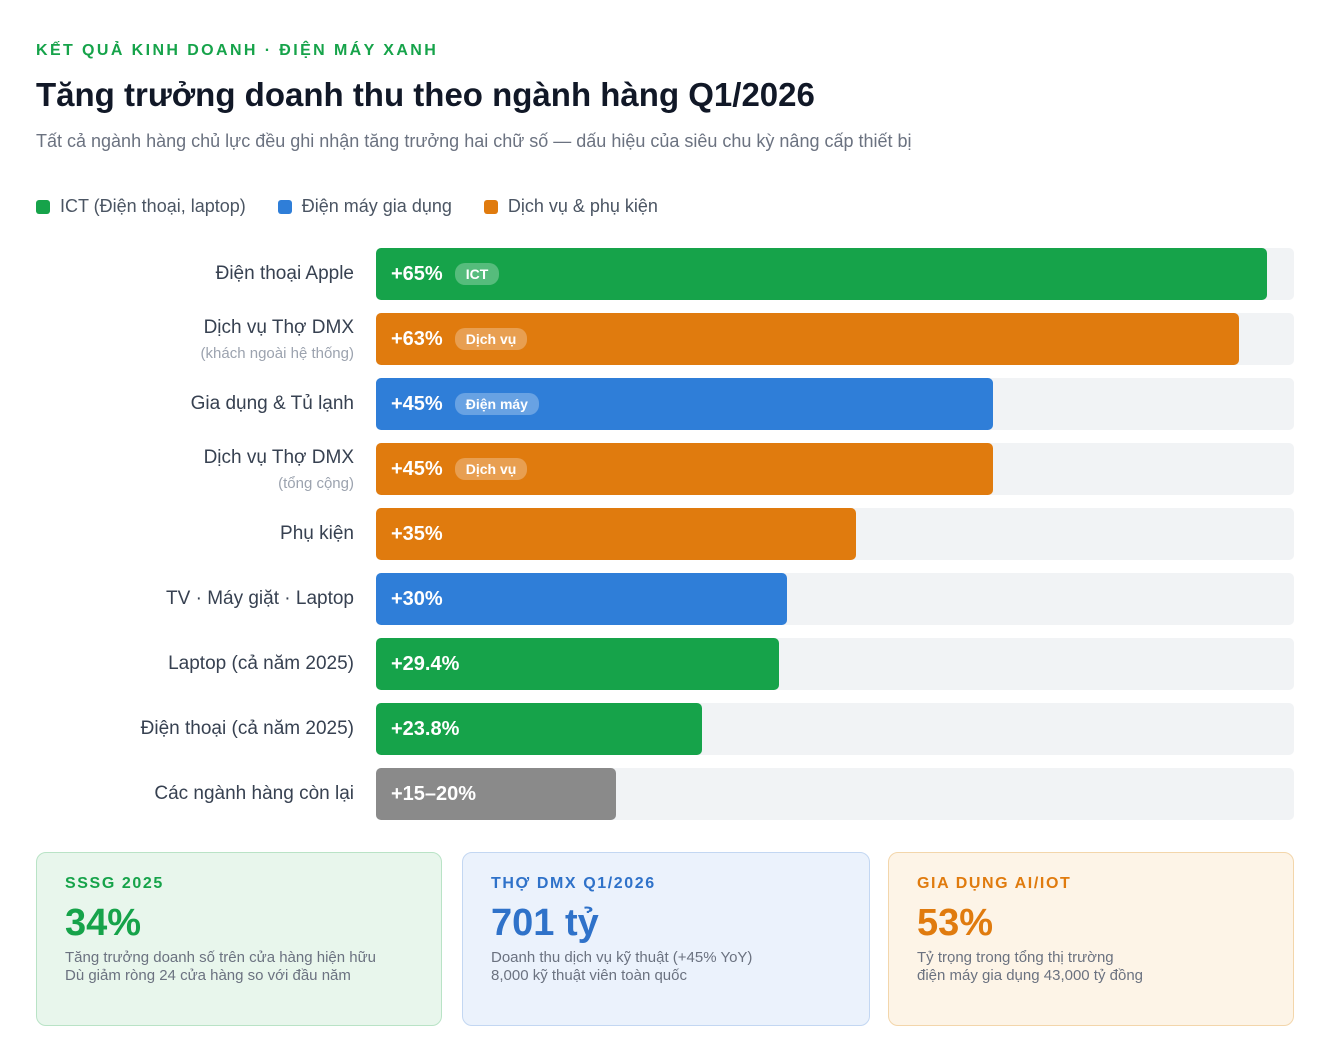 The width and height of the screenshot is (1342, 1042). What do you see at coordinates (260, 598) in the screenshot?
I see `category-name: TV · Máy giặt · Laptop` at bounding box center [260, 598].